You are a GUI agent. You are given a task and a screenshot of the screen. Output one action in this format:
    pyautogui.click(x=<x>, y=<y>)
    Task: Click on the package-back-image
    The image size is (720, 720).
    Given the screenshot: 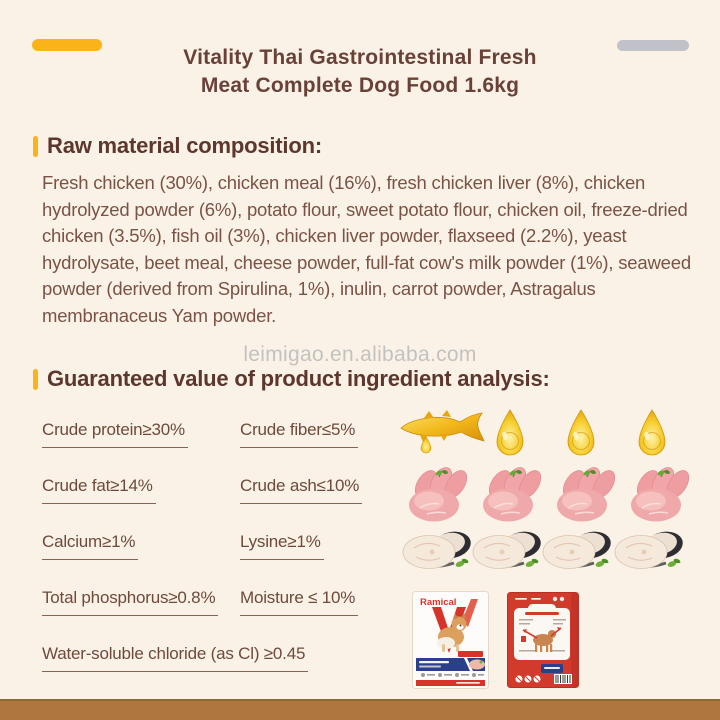 What is the action you would take?
    pyautogui.click(x=543, y=640)
    